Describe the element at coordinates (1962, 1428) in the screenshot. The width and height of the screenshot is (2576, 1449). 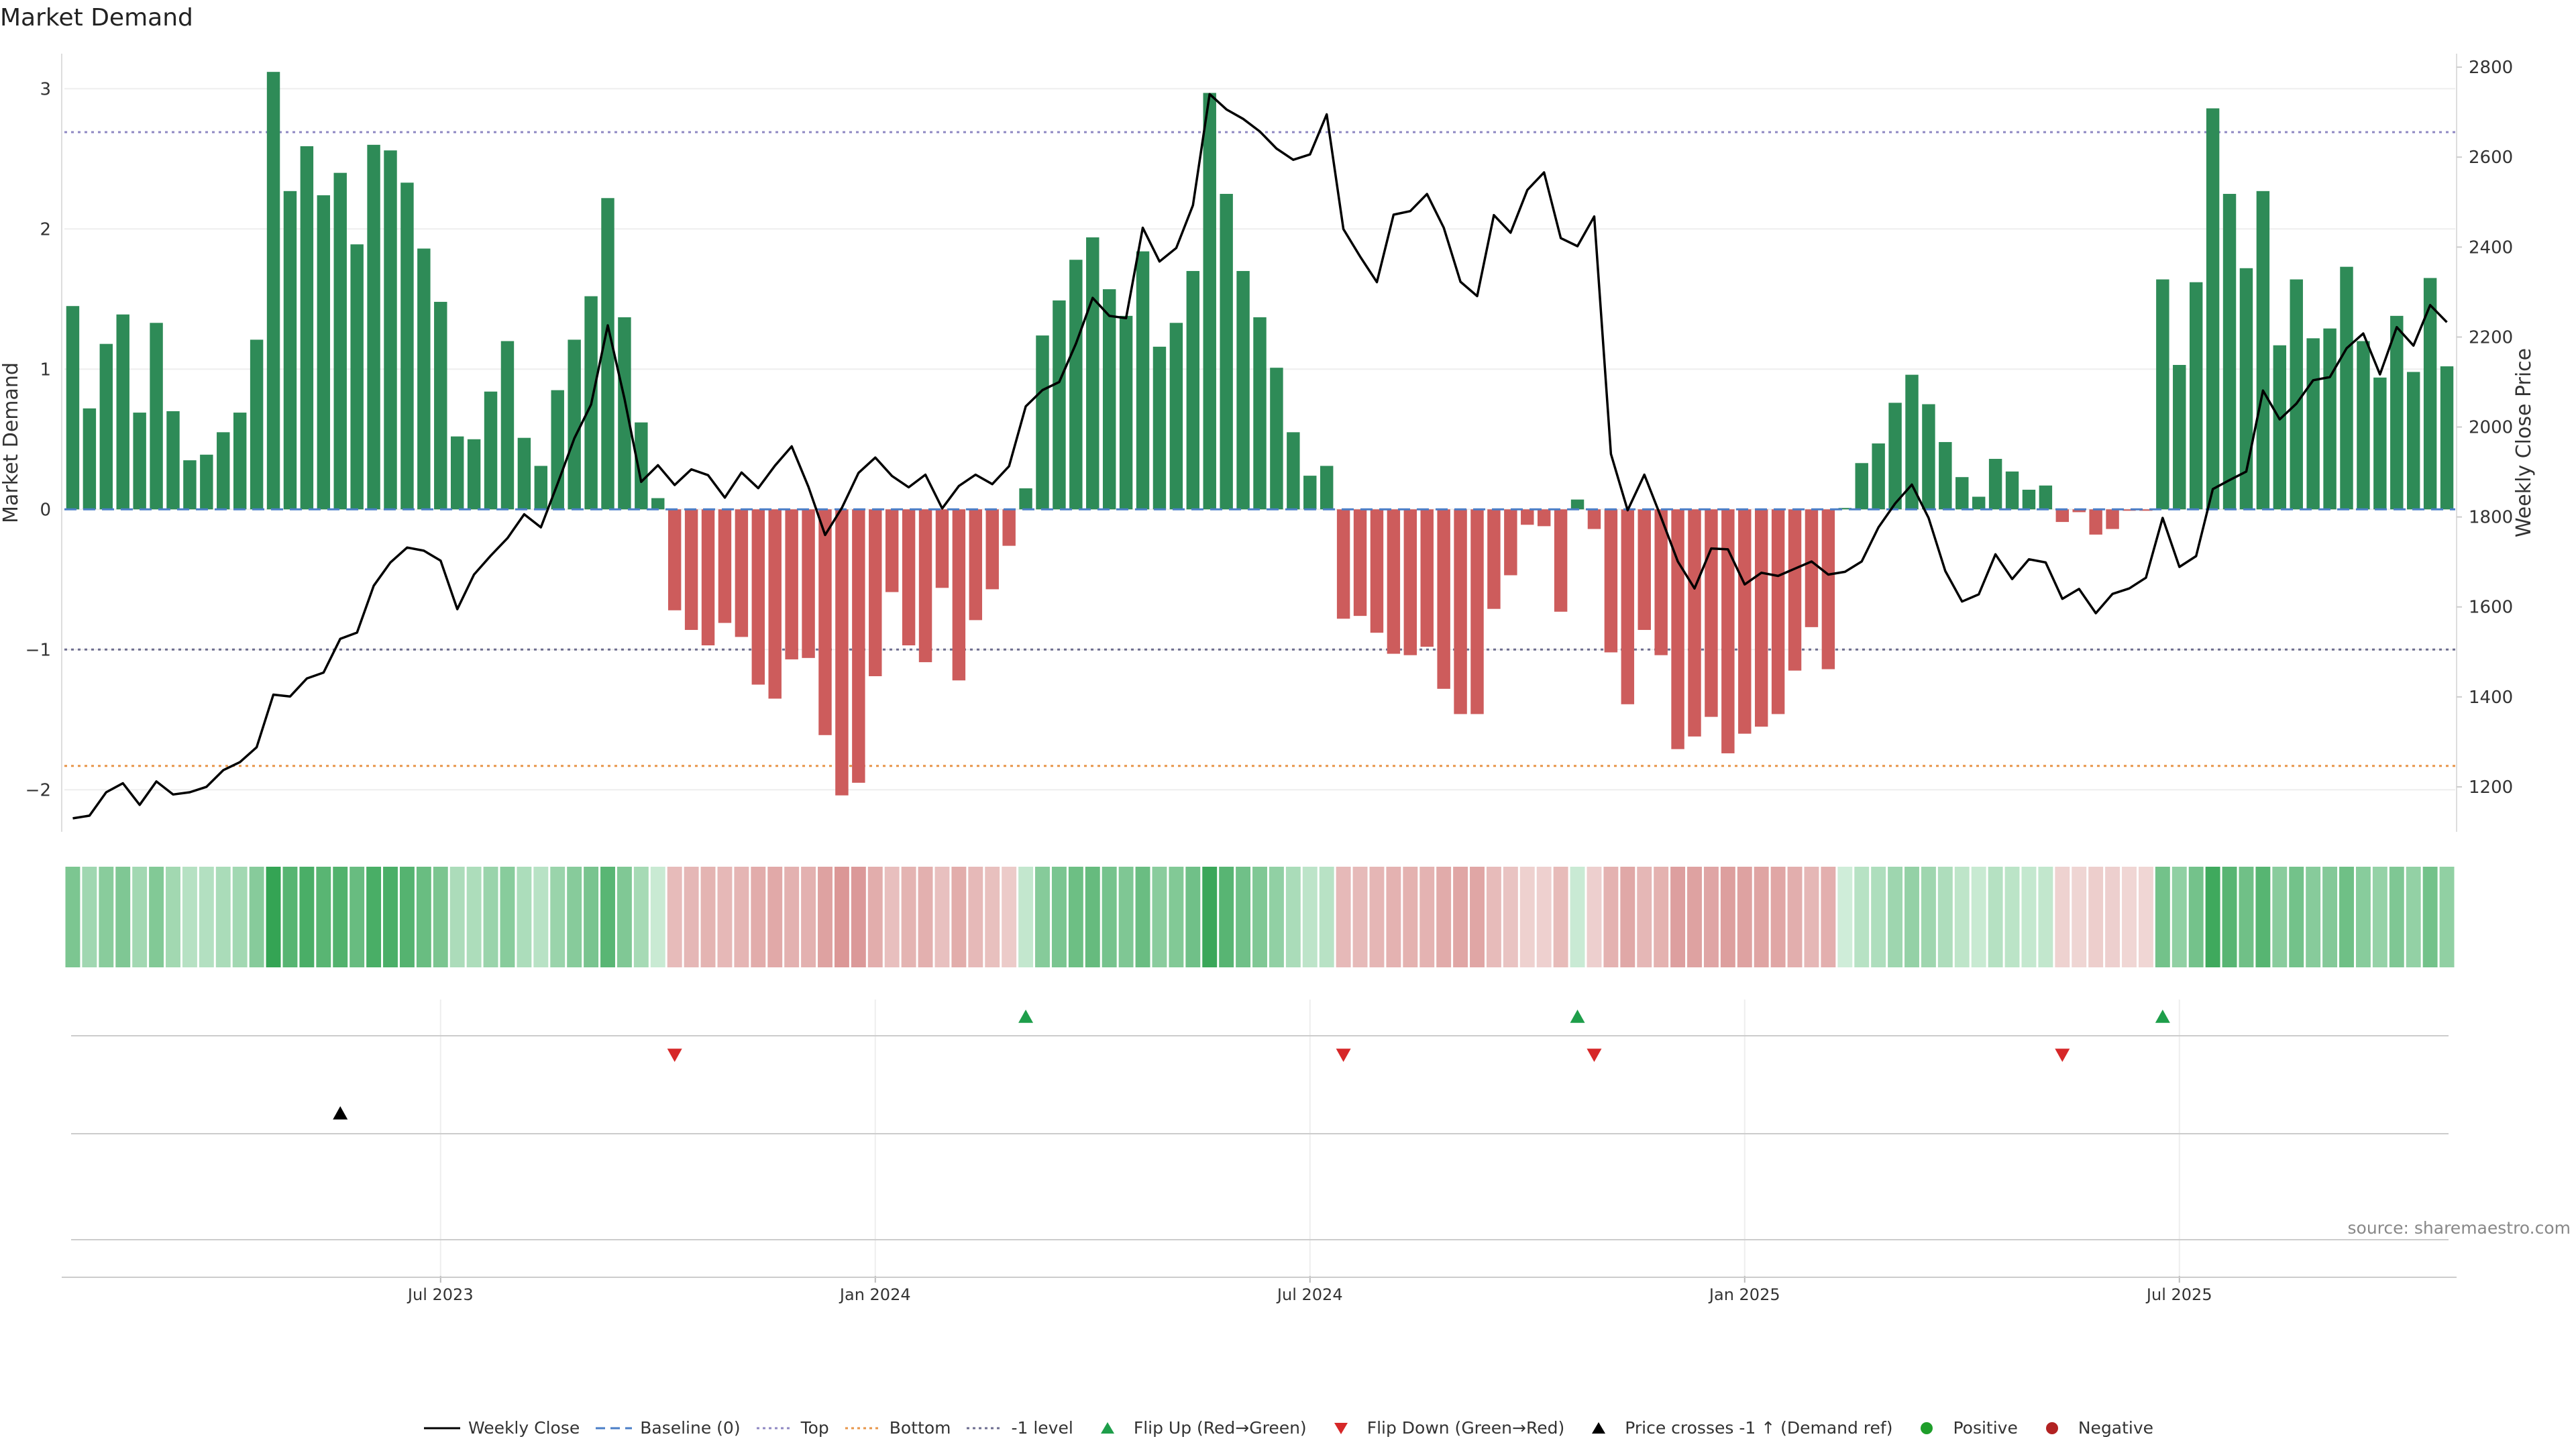
I see `legend-item: Positive` at that location.